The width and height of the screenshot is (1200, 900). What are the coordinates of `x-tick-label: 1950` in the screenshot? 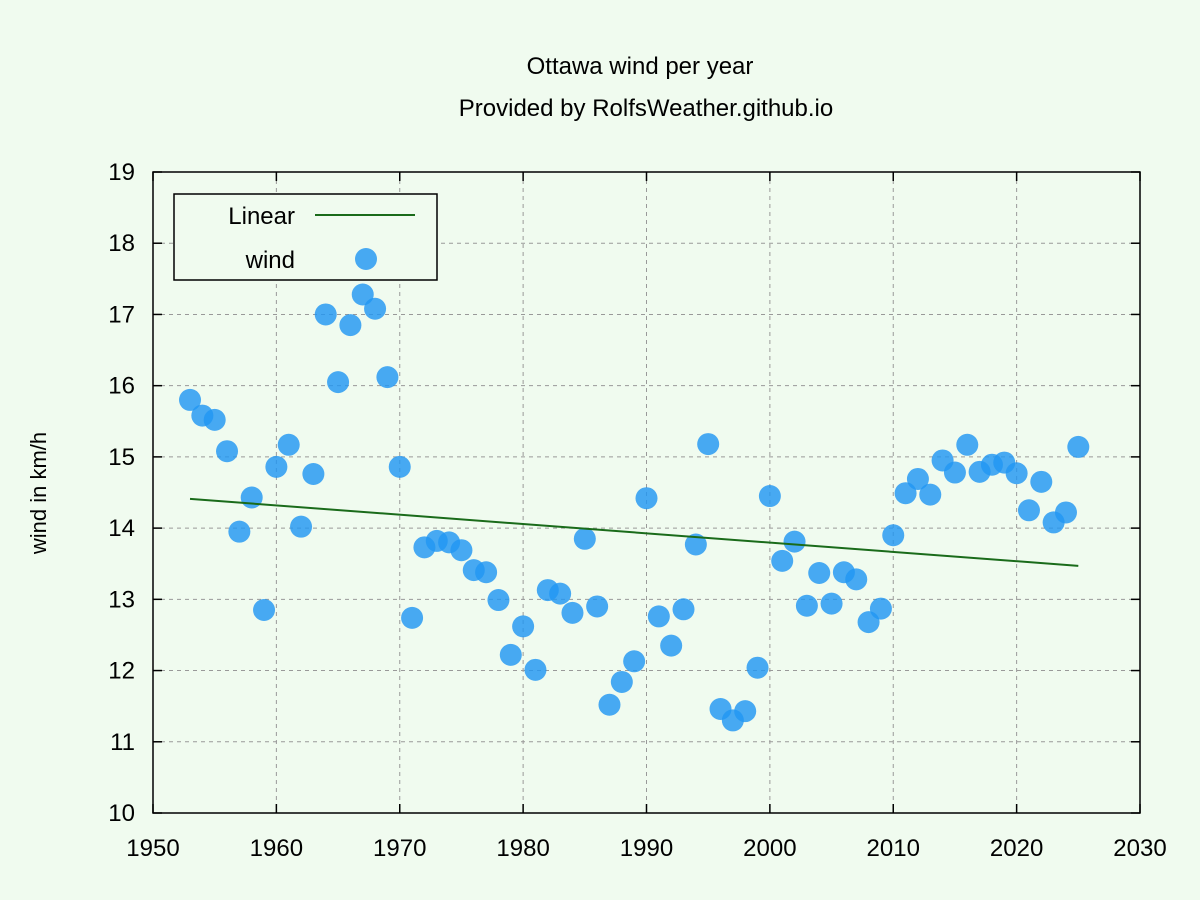 It's located at (152, 848).